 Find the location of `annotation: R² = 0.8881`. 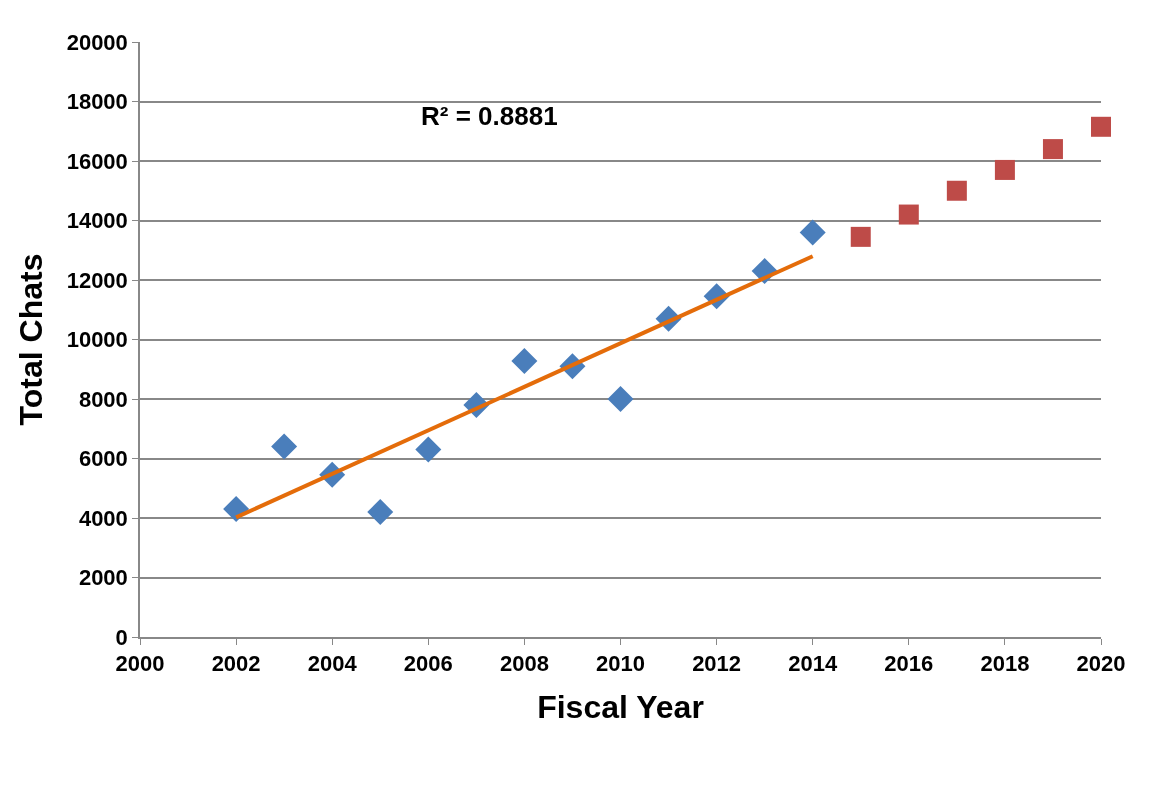

annotation: R² = 0.8881 is located at coordinates (489, 116).